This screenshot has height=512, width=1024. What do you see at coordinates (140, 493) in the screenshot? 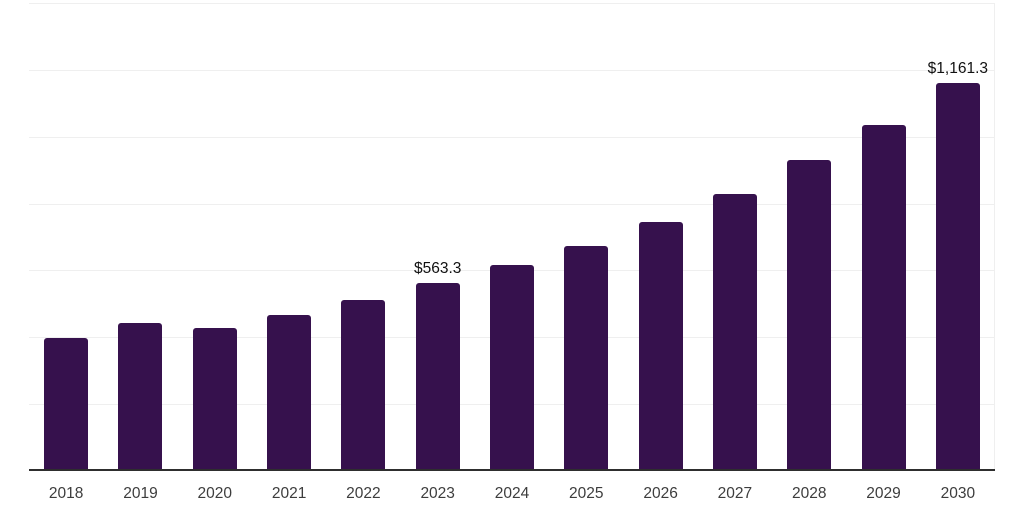
I see `x-tick-2019: 2019` at bounding box center [140, 493].